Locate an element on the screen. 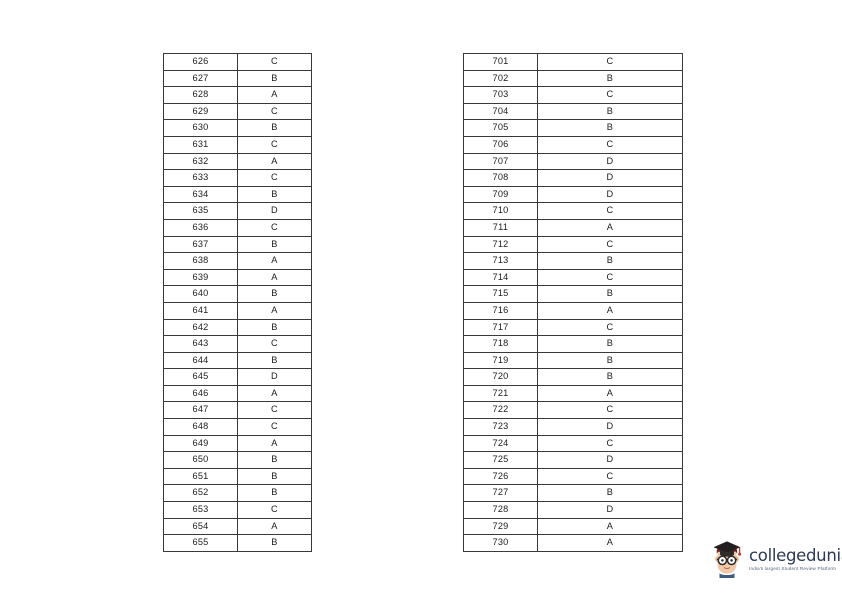  question-number-cell: 633 is located at coordinates (200, 178).